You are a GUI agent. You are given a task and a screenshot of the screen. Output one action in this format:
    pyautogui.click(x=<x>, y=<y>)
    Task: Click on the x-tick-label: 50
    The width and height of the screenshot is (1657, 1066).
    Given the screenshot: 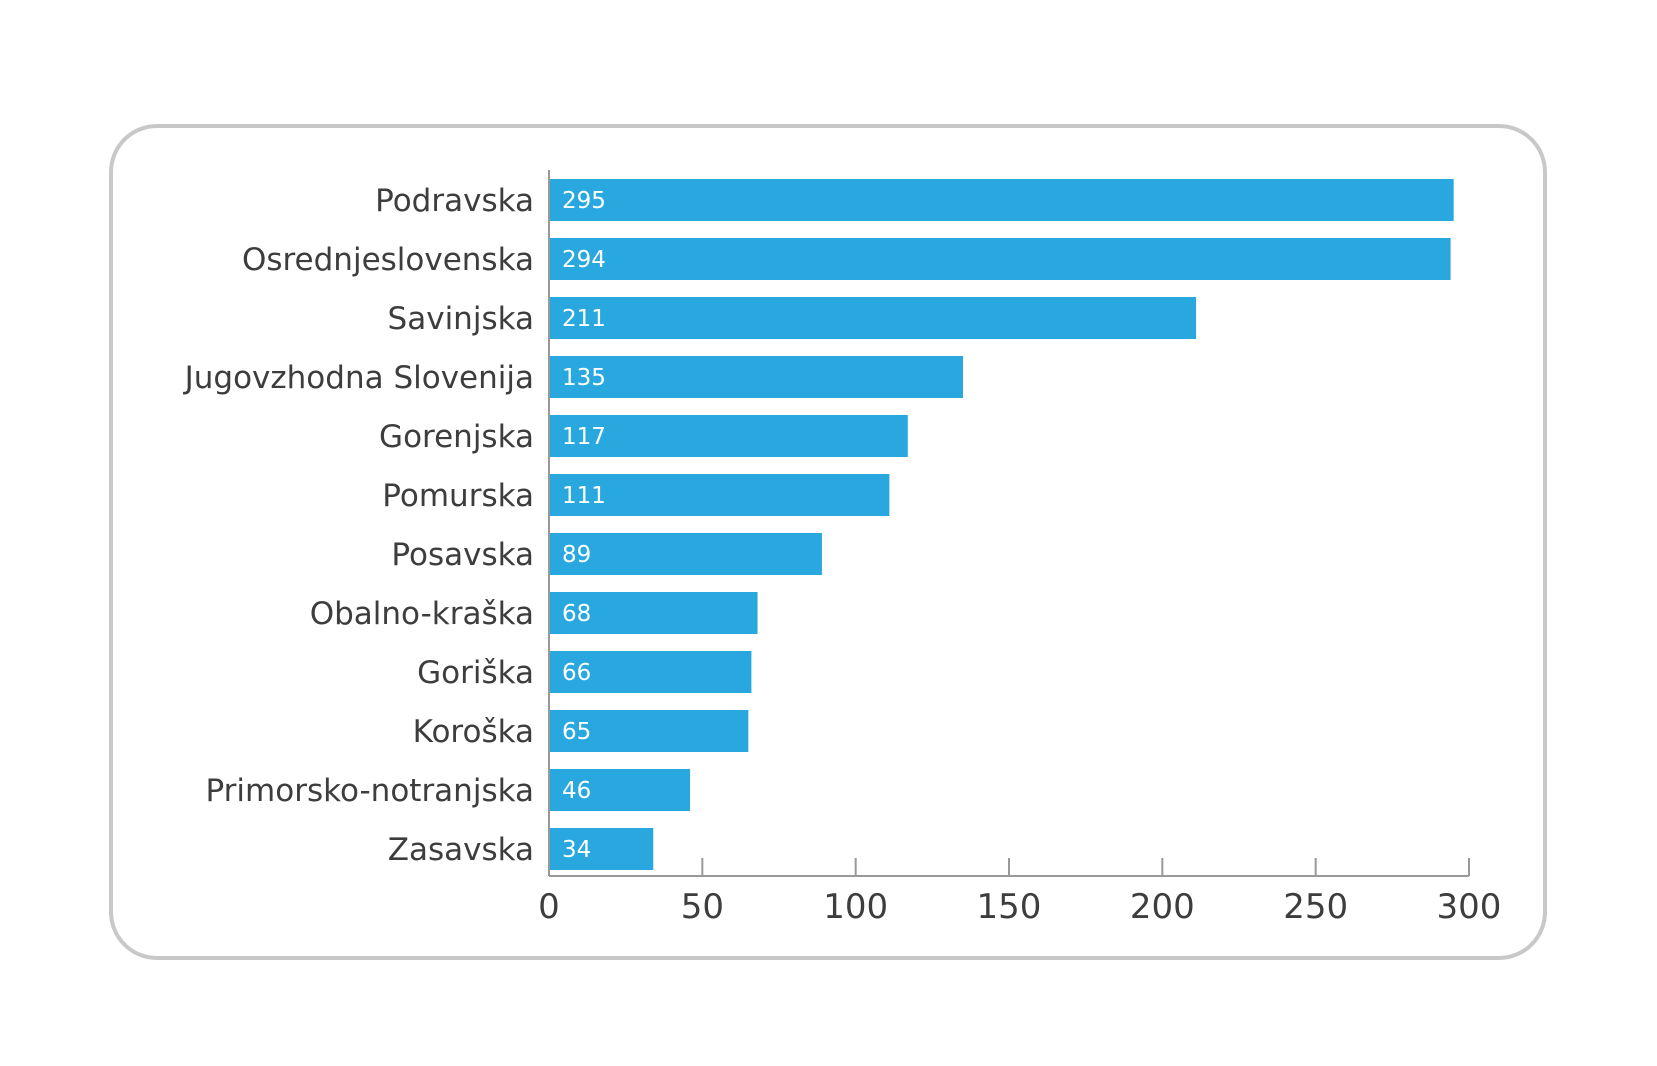 What is the action you would take?
    pyautogui.click(x=702, y=907)
    